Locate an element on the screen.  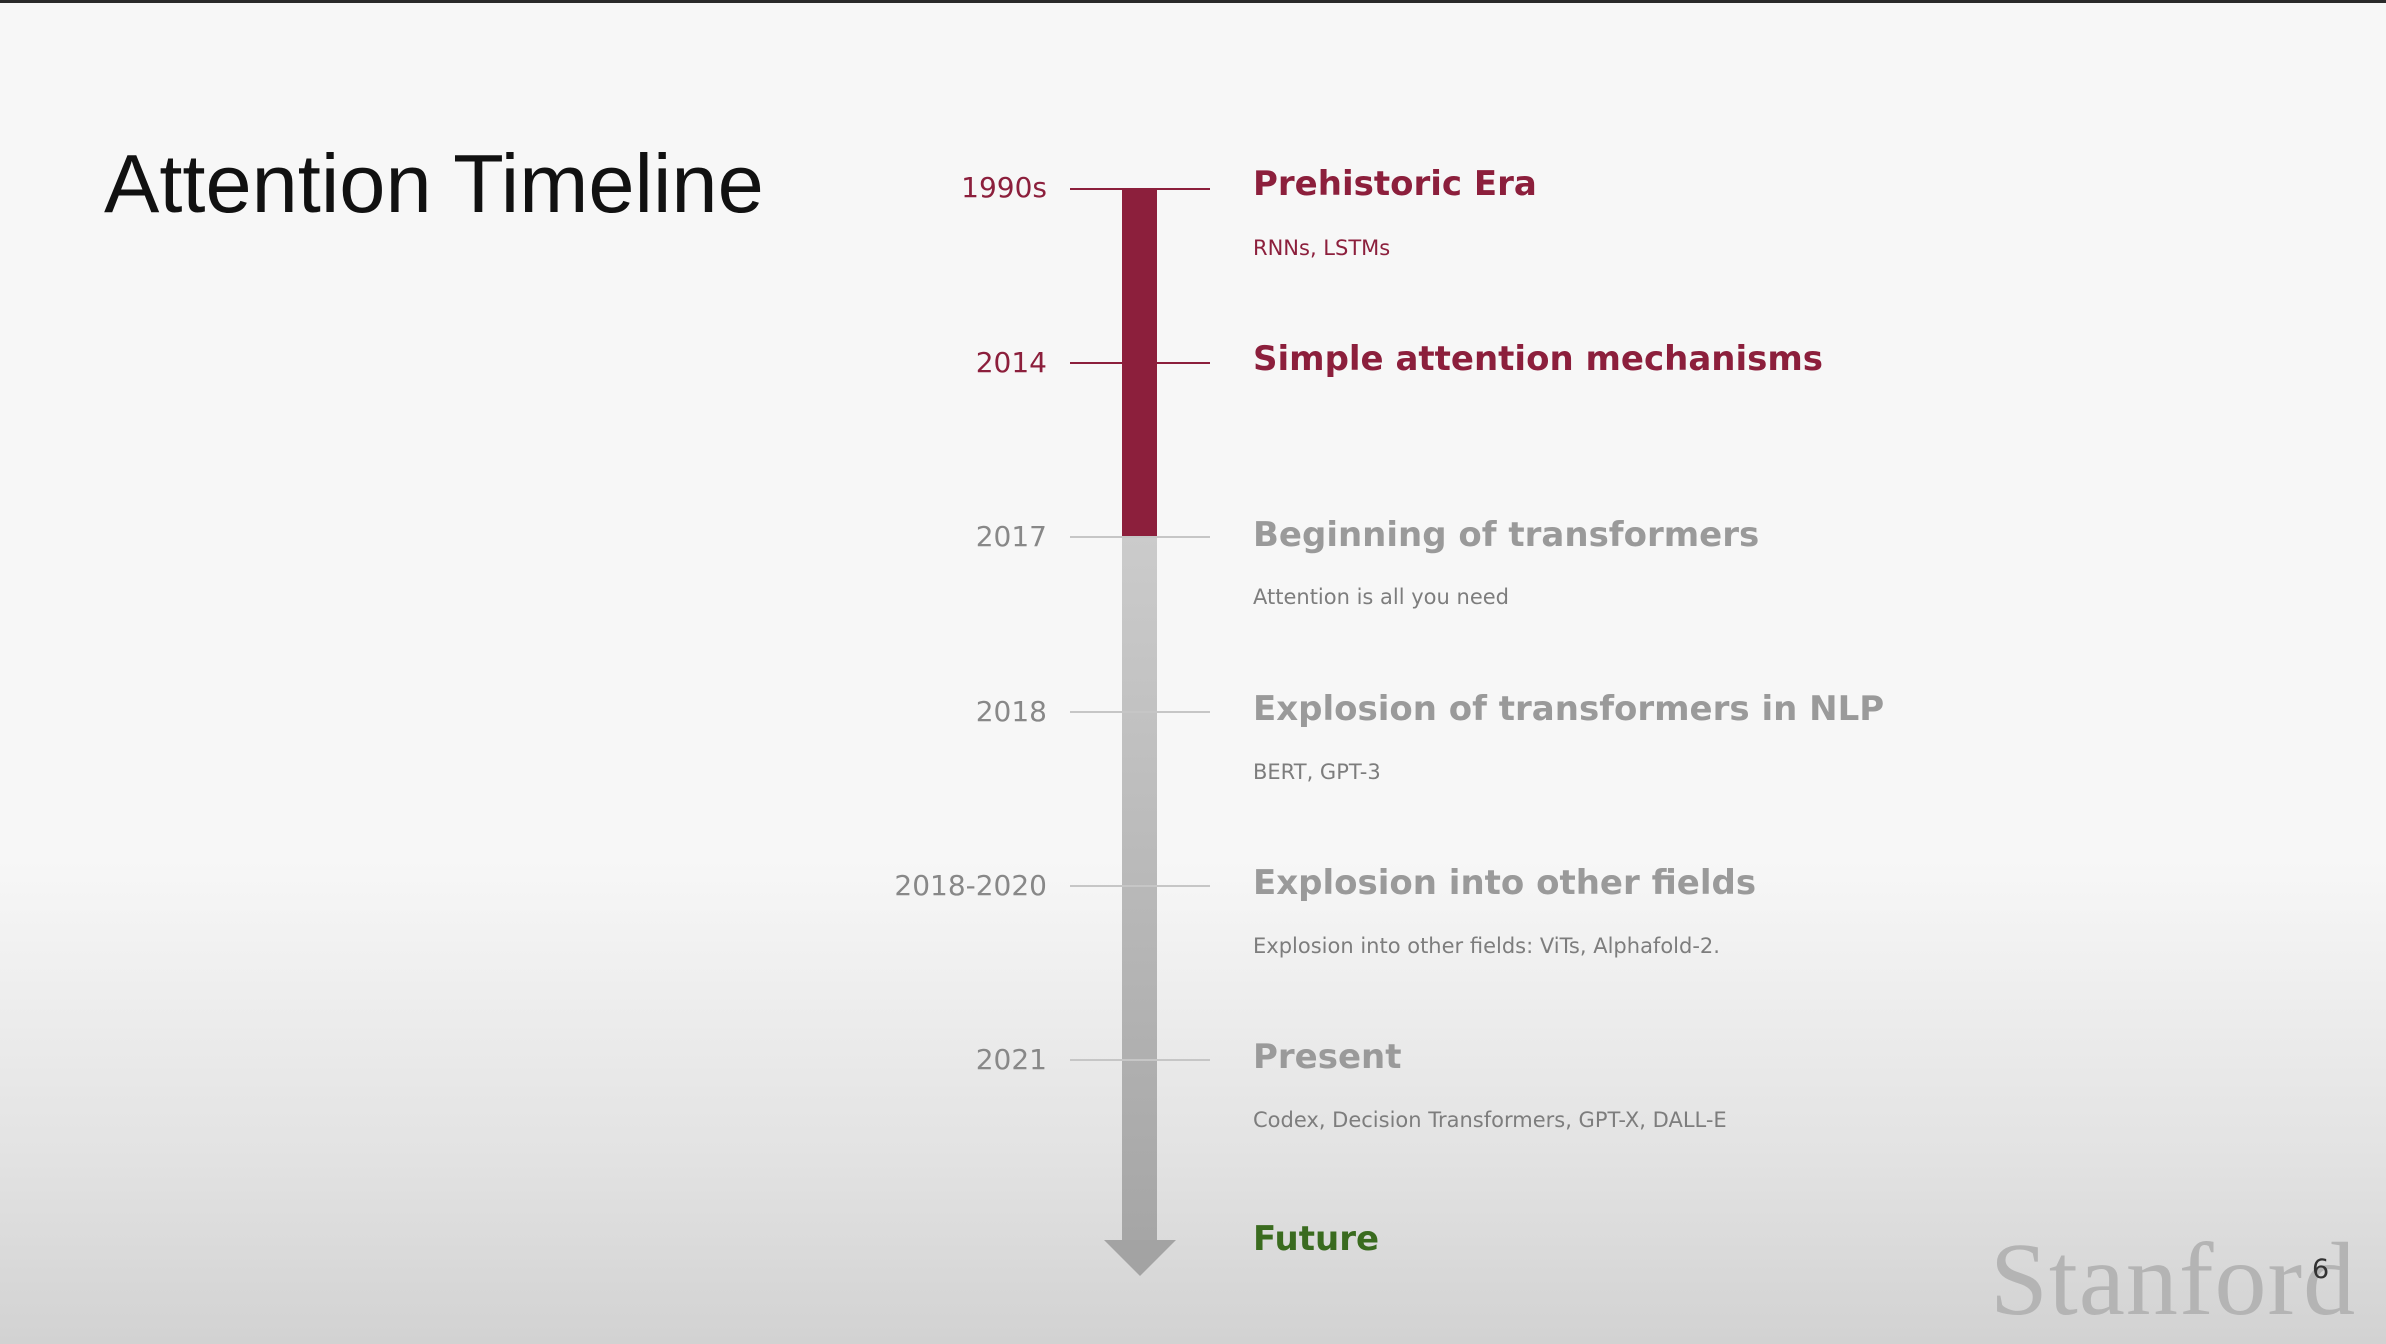
event-heading: Explosion of transformers in NLP is located at coordinates (1569, 709).